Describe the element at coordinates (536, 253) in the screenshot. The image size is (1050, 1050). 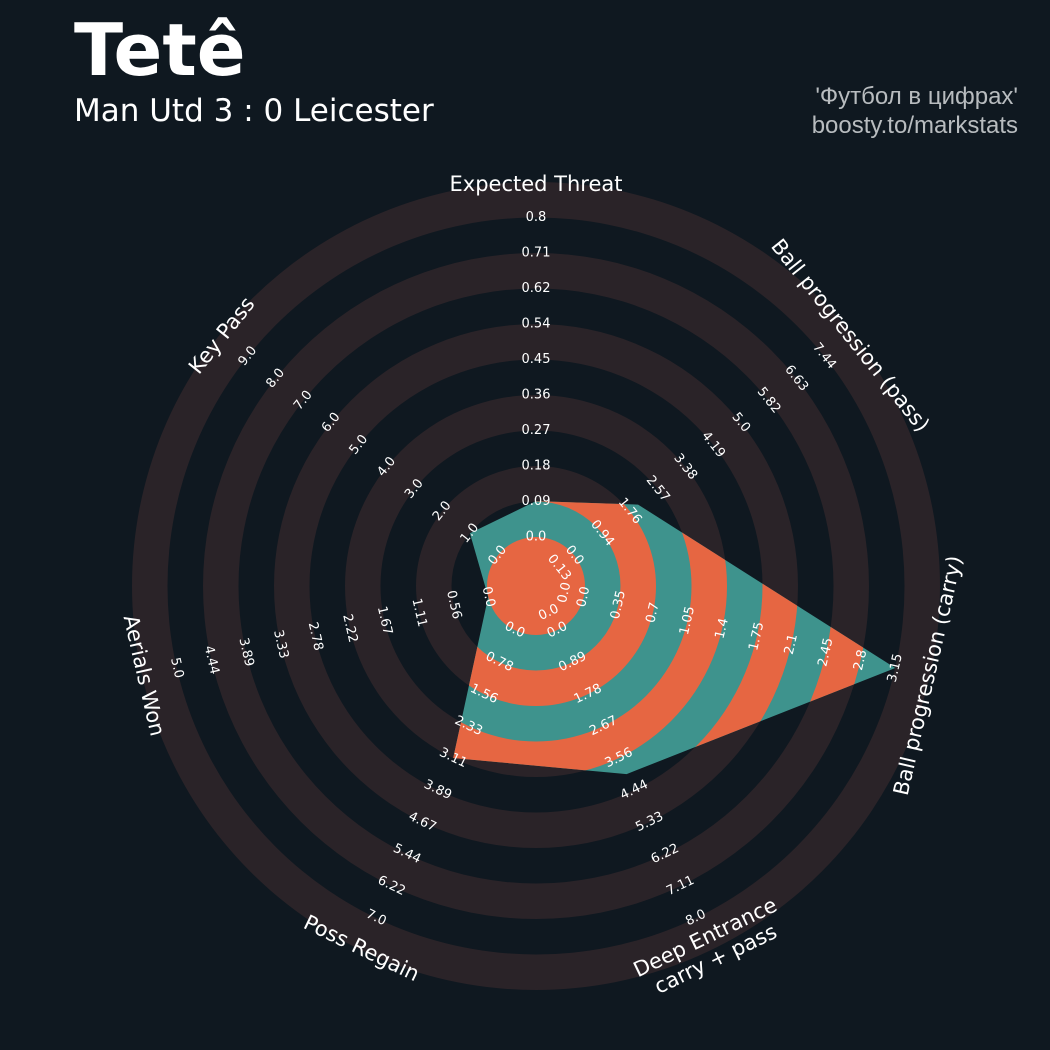
I see `tick-label: 0.71` at that location.